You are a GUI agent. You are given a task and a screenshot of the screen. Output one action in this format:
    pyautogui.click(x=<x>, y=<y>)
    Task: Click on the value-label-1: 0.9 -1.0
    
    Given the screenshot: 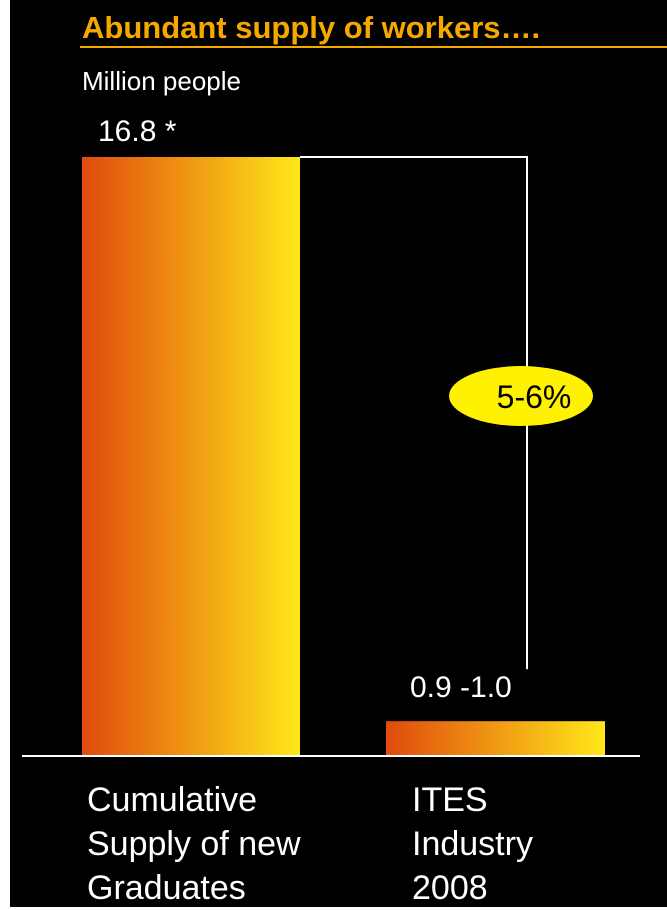 What is the action you would take?
    pyautogui.click(x=461, y=687)
    